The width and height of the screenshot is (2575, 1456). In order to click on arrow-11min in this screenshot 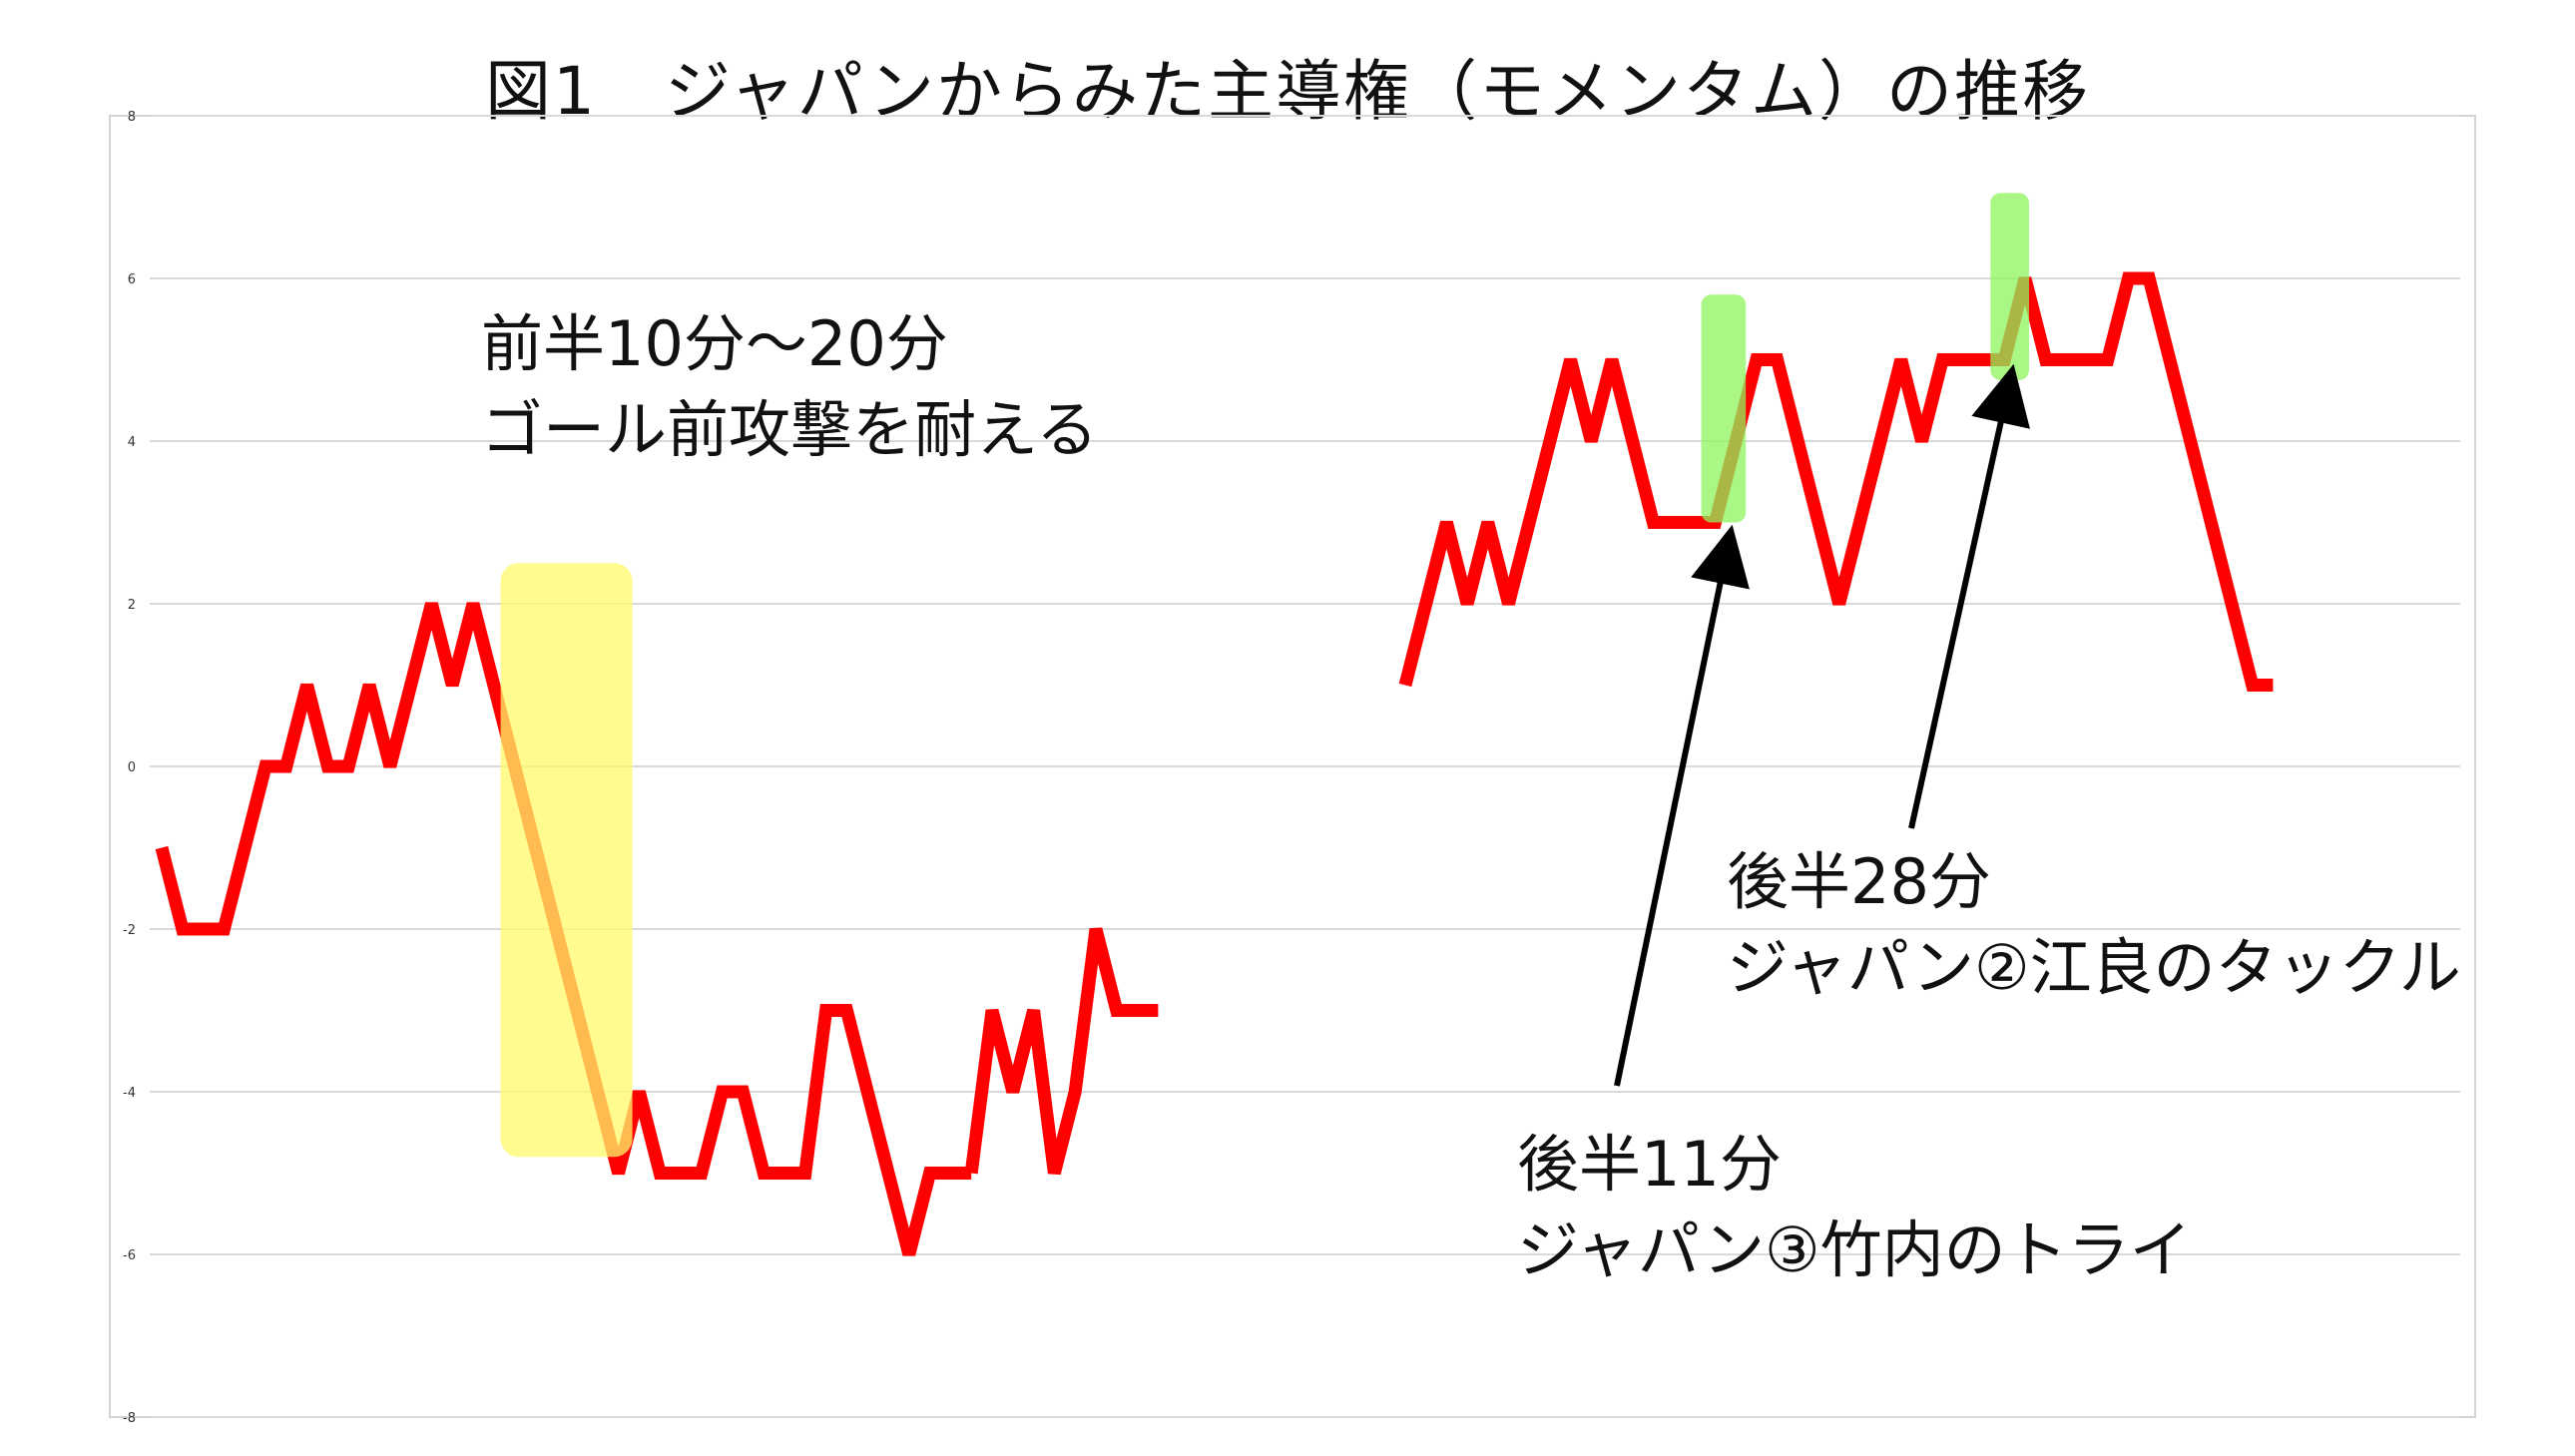, I will do `click(1682, 805)`.